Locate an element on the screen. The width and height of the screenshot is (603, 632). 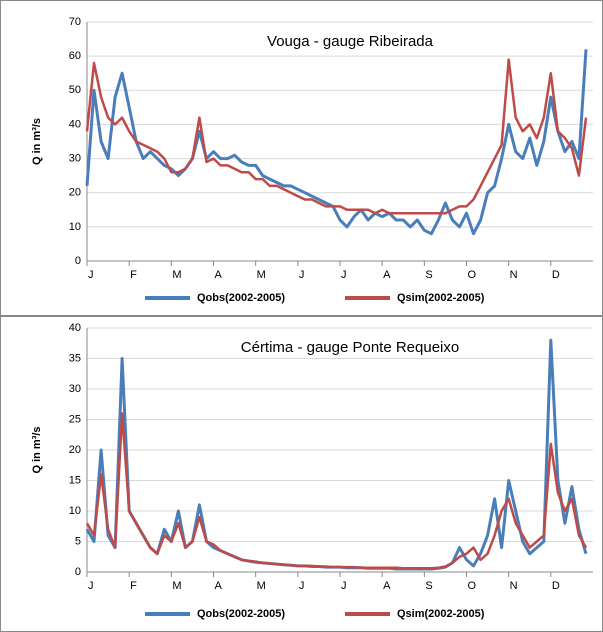
y-tick-label: 15 is located at coordinates (75, 480).